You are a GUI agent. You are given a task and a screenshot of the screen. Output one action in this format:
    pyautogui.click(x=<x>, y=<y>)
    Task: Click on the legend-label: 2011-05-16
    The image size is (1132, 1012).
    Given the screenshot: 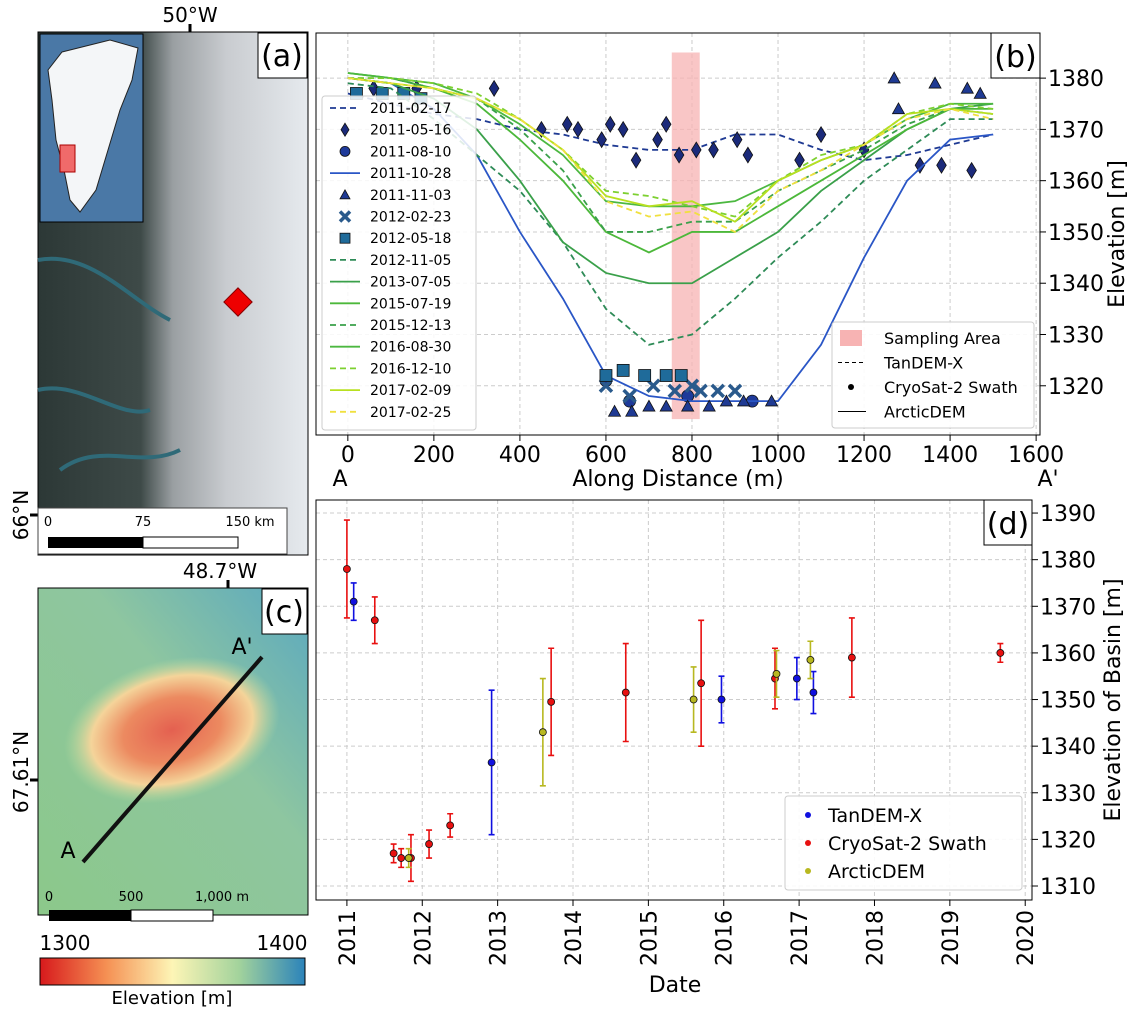 What is the action you would take?
    pyautogui.click(x=410, y=131)
    